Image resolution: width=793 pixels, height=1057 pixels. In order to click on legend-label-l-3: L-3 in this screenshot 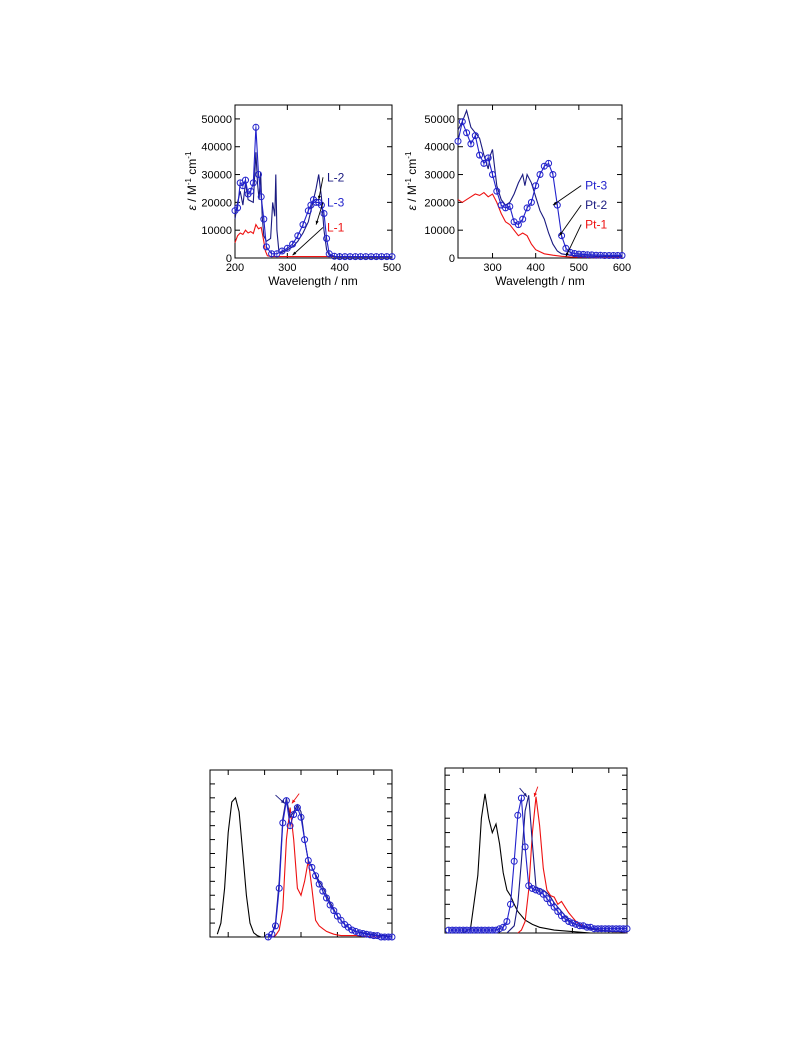, I will do `click(336, 202)`.